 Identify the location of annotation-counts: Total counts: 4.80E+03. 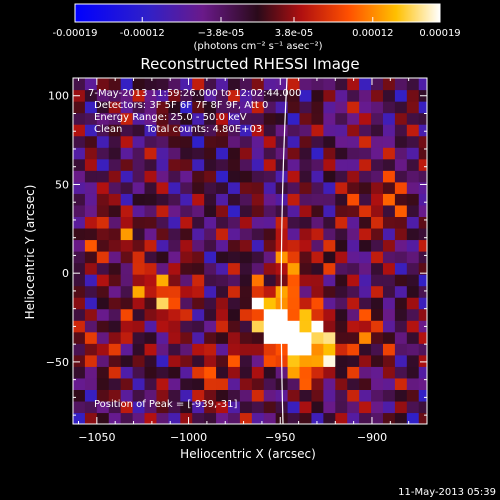
(203, 129).